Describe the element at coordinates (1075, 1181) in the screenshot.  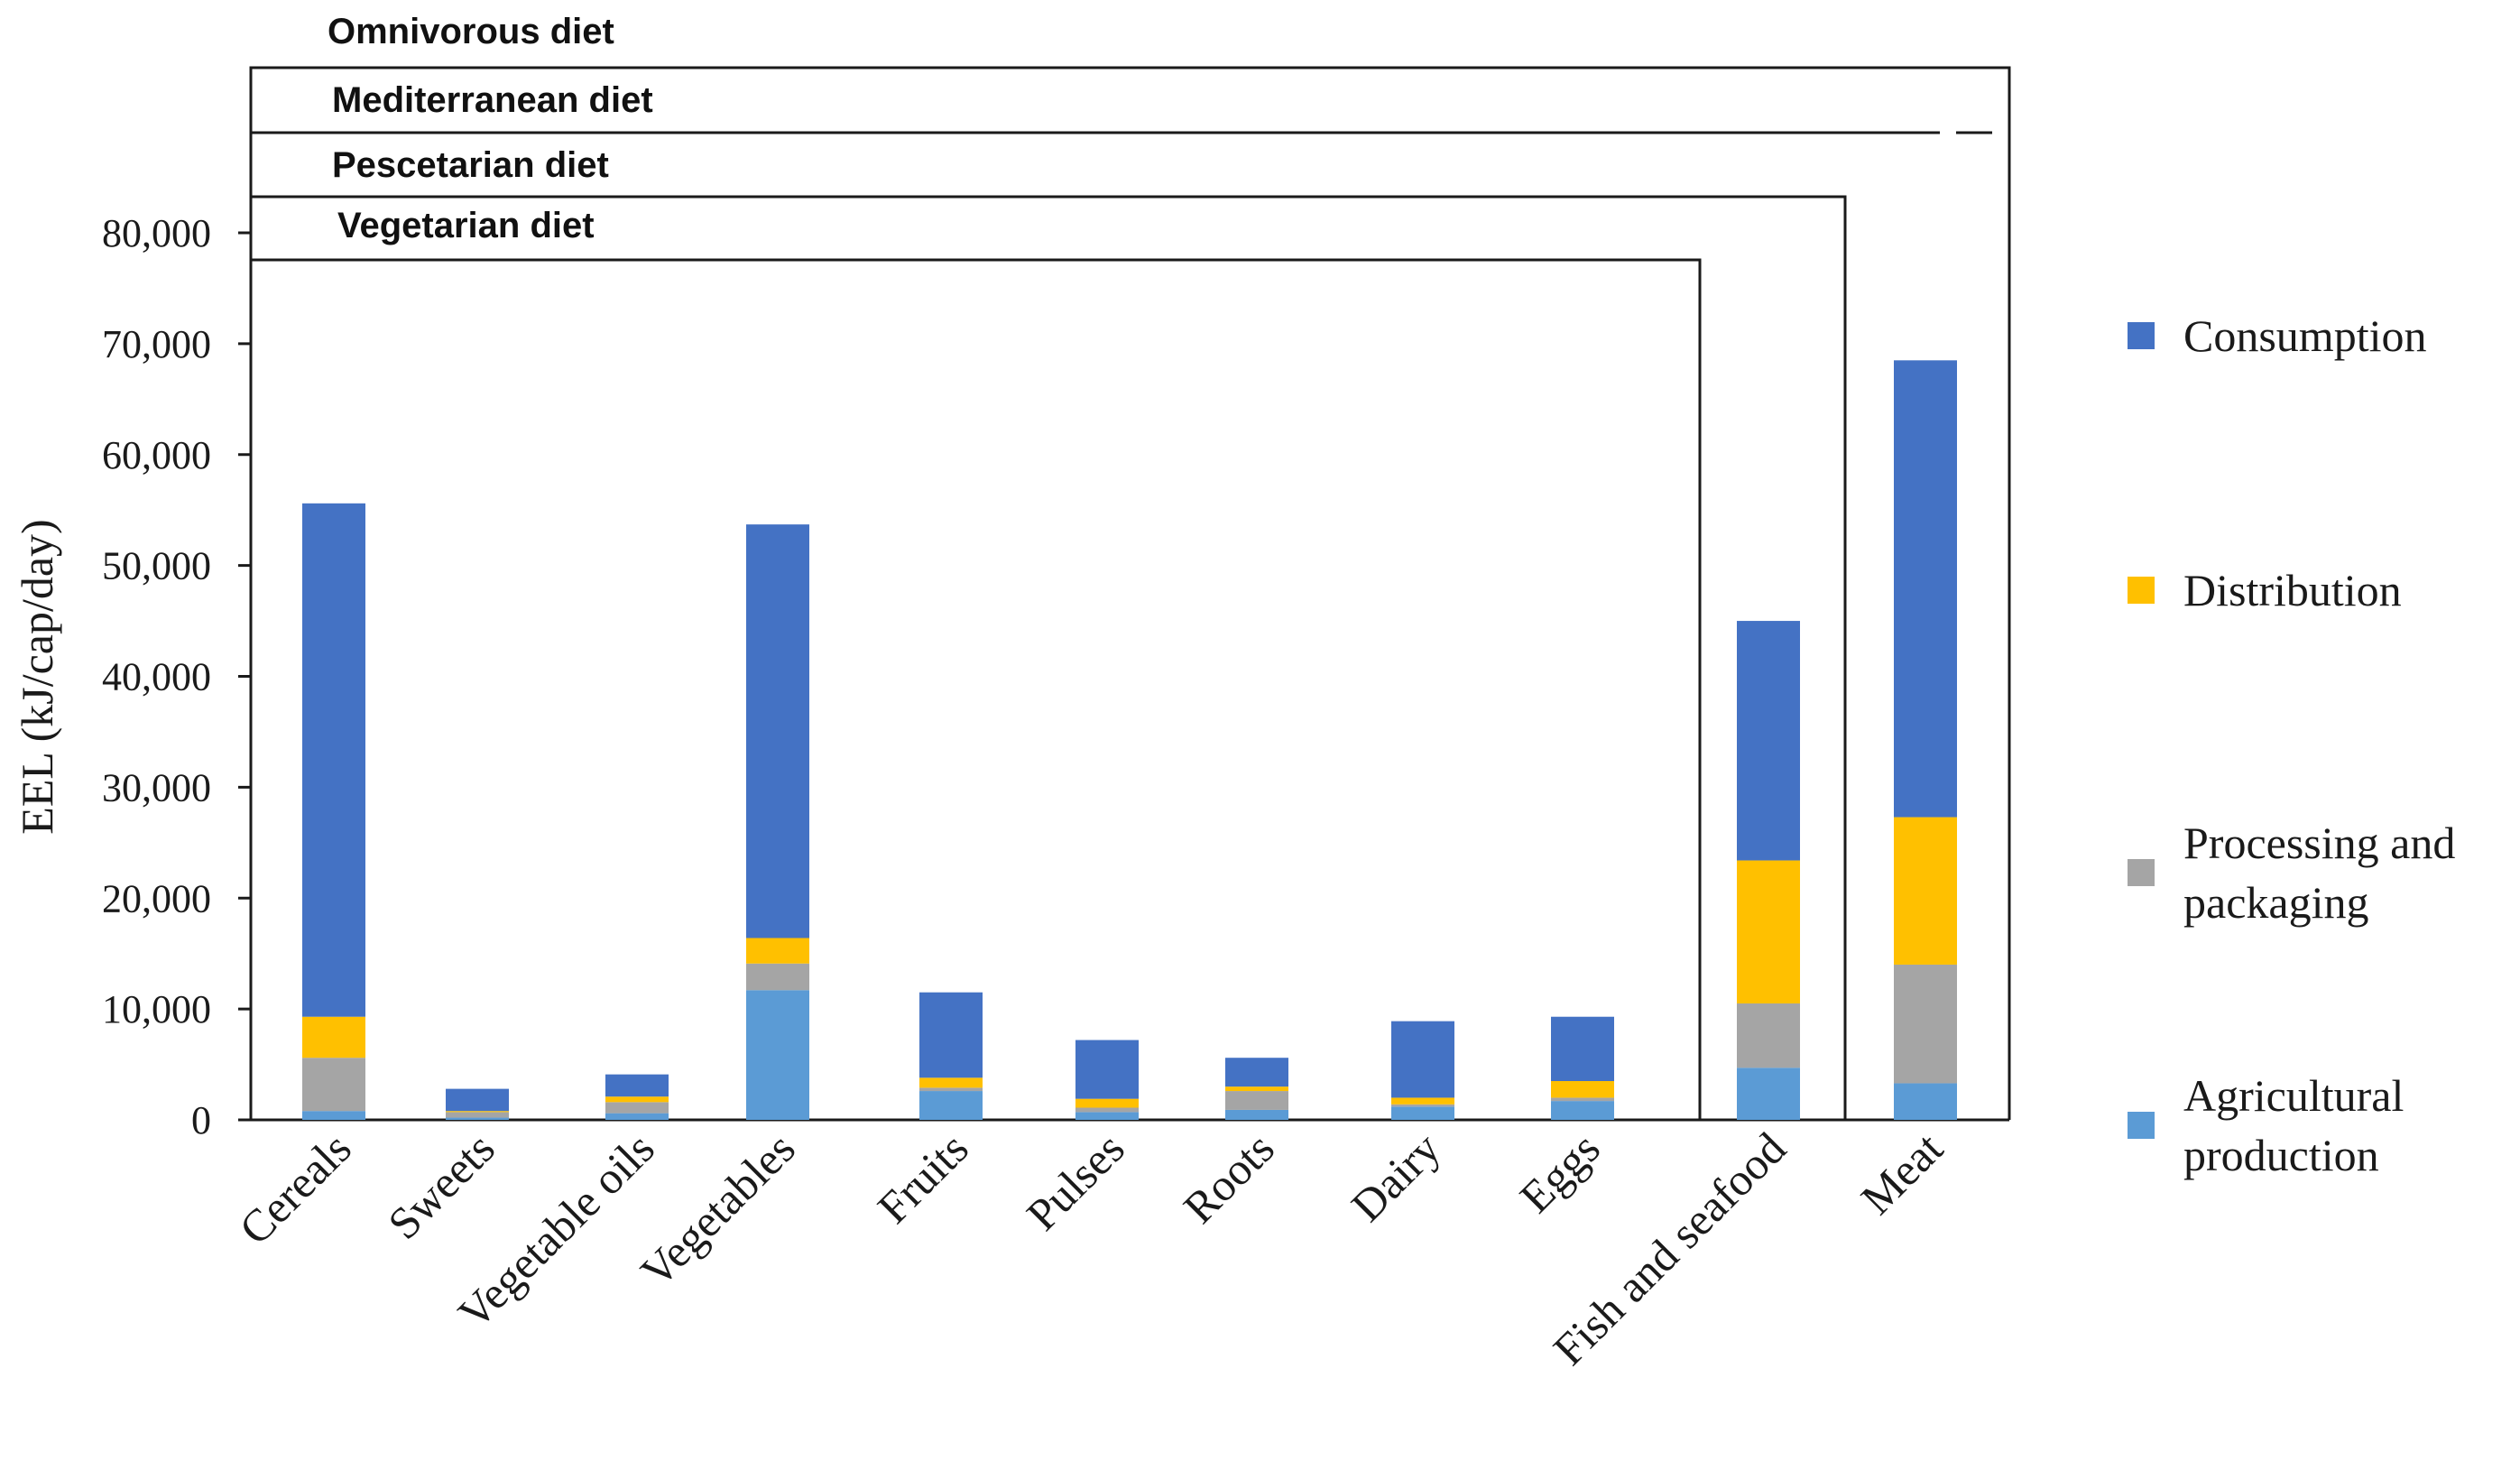
I see `x-tick-label: Pulses` at that location.